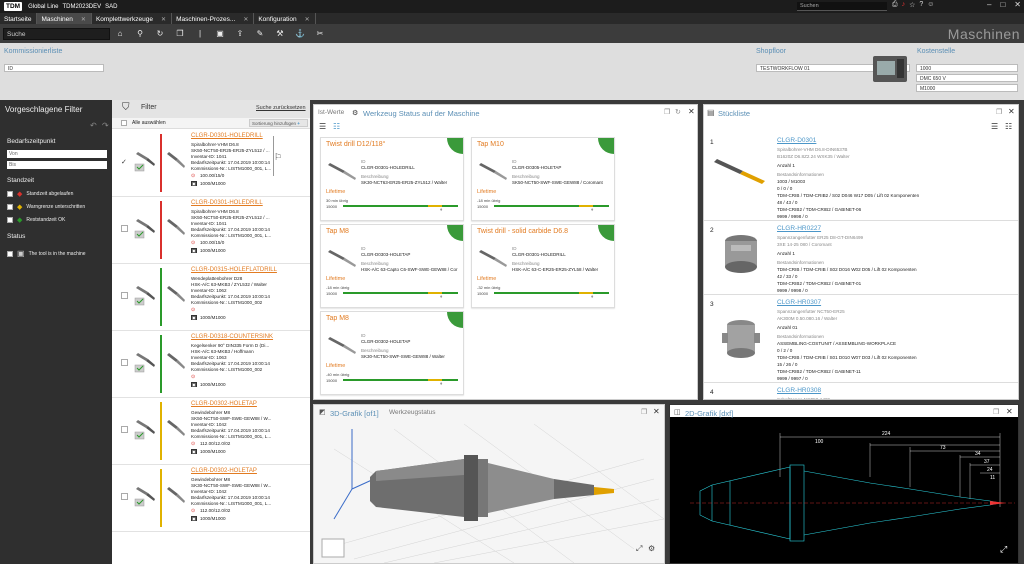  Describe the element at coordinates (921, 4) in the screenshot. I see `help-icon: ?` at that location.